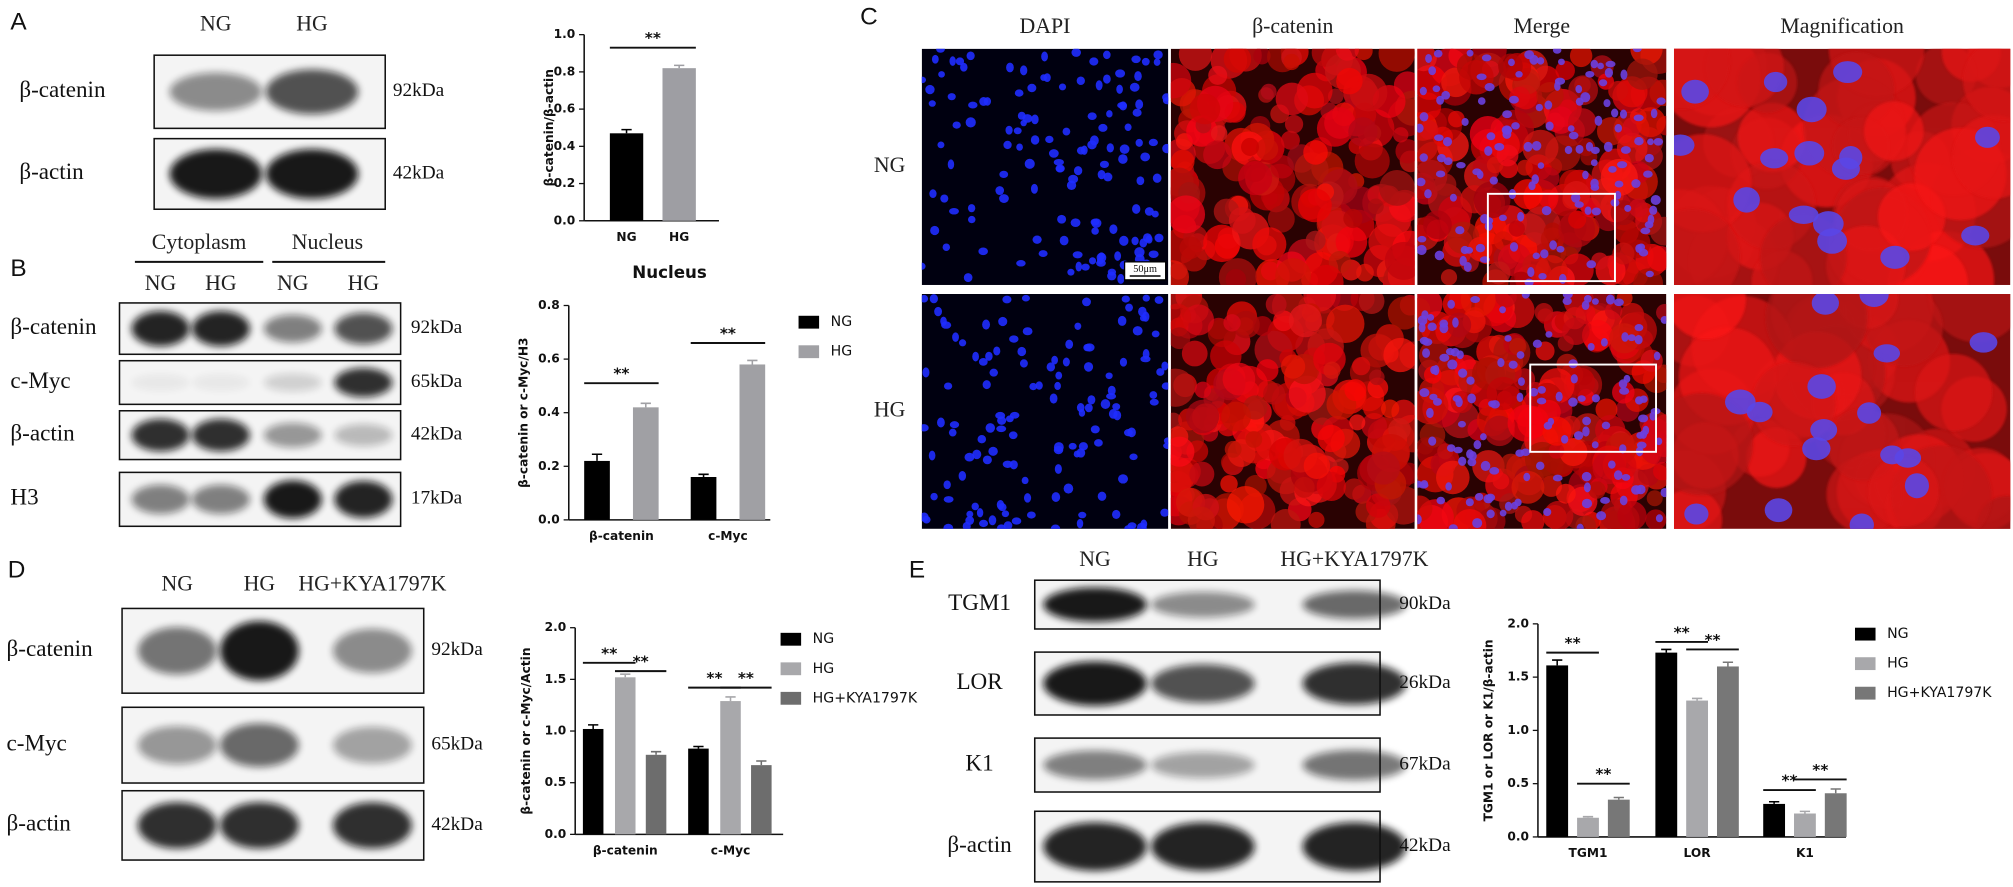 The width and height of the screenshot is (2013, 887). What do you see at coordinates (260, 583) in the screenshot?
I see `lane-label: HG` at bounding box center [260, 583].